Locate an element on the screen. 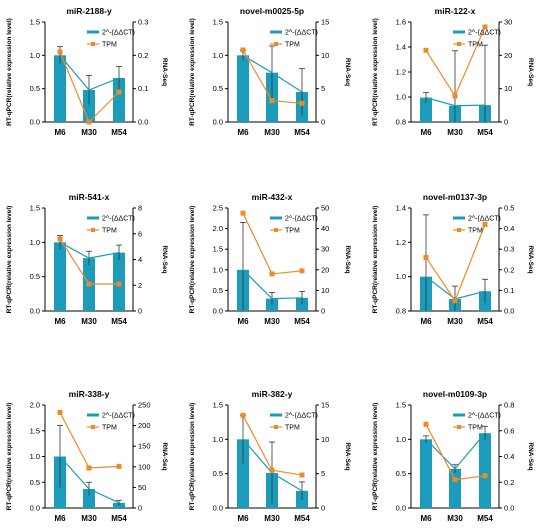  tpm-line is located at coordinates (455, 263).